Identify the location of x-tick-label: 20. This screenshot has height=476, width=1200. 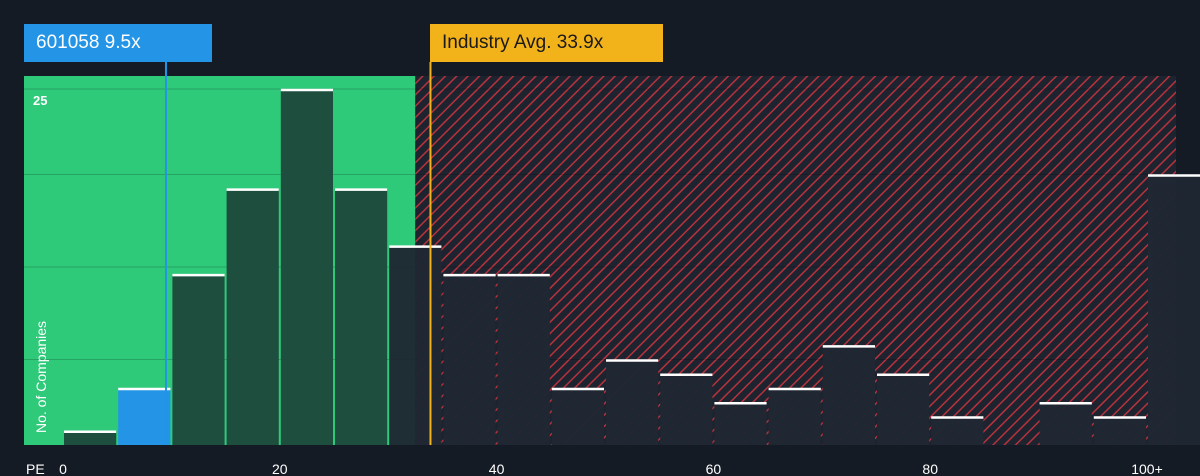
(280, 468).